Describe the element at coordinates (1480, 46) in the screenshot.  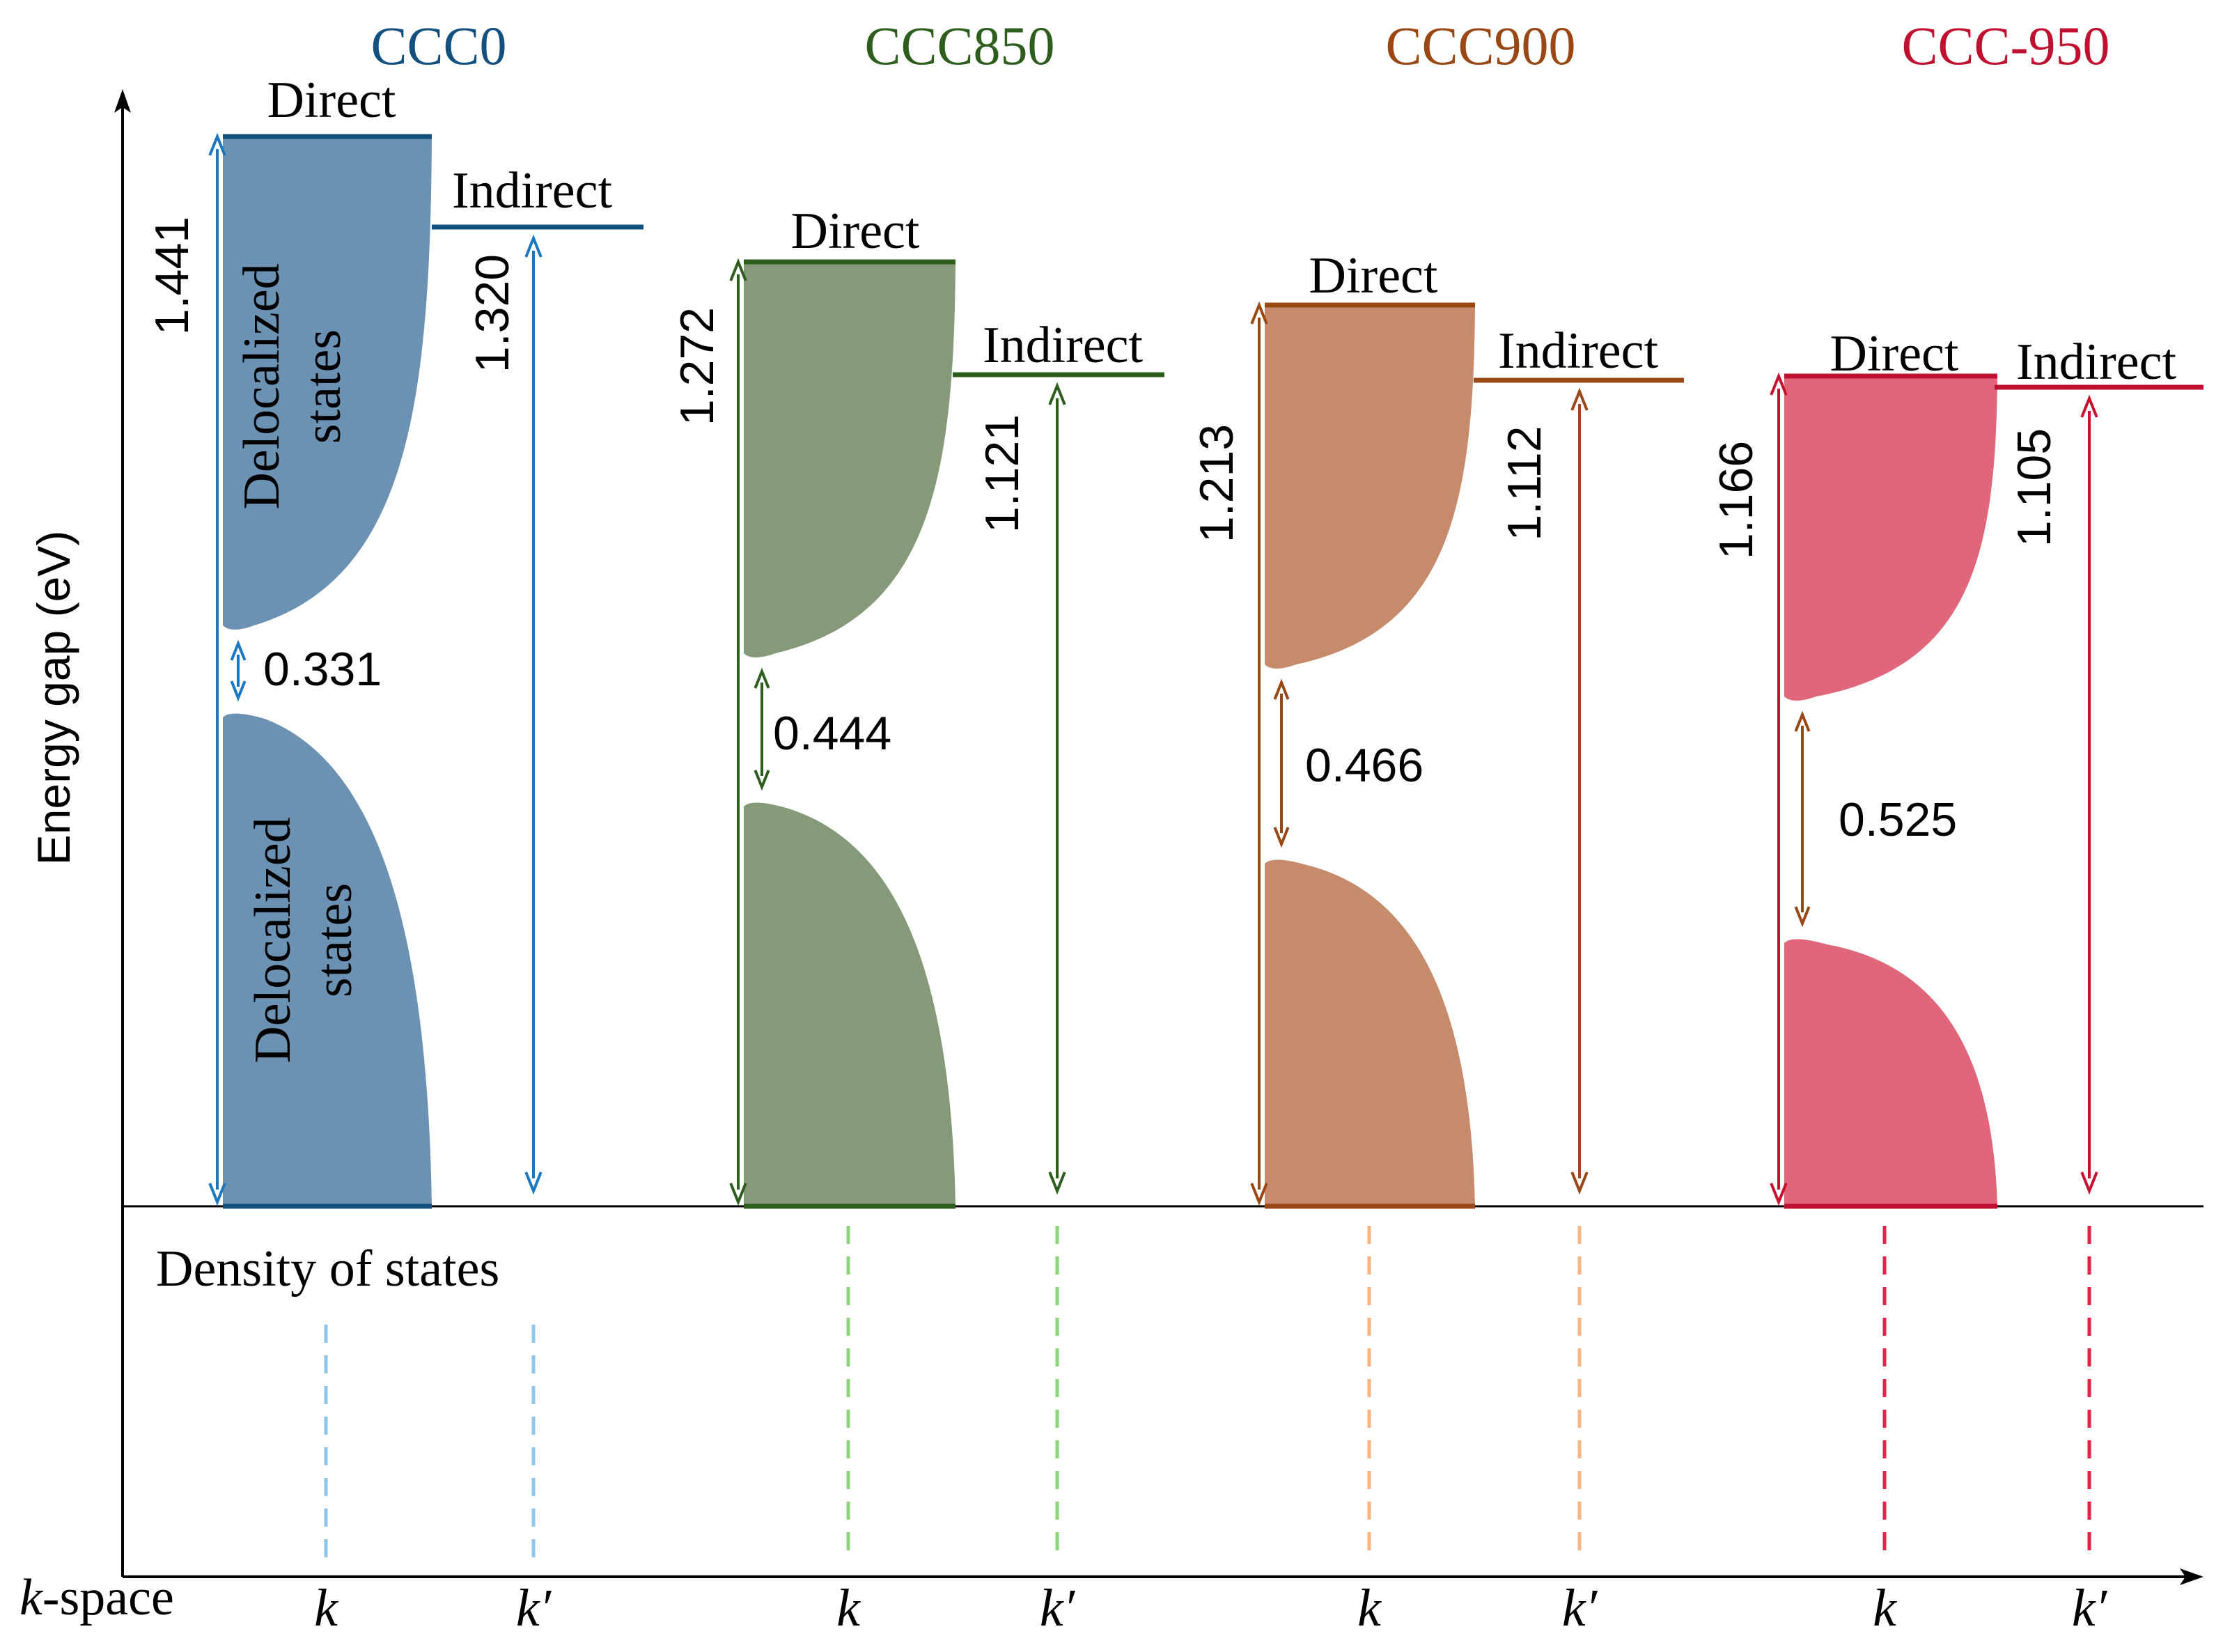
I see `sample-title: CCC900` at that location.